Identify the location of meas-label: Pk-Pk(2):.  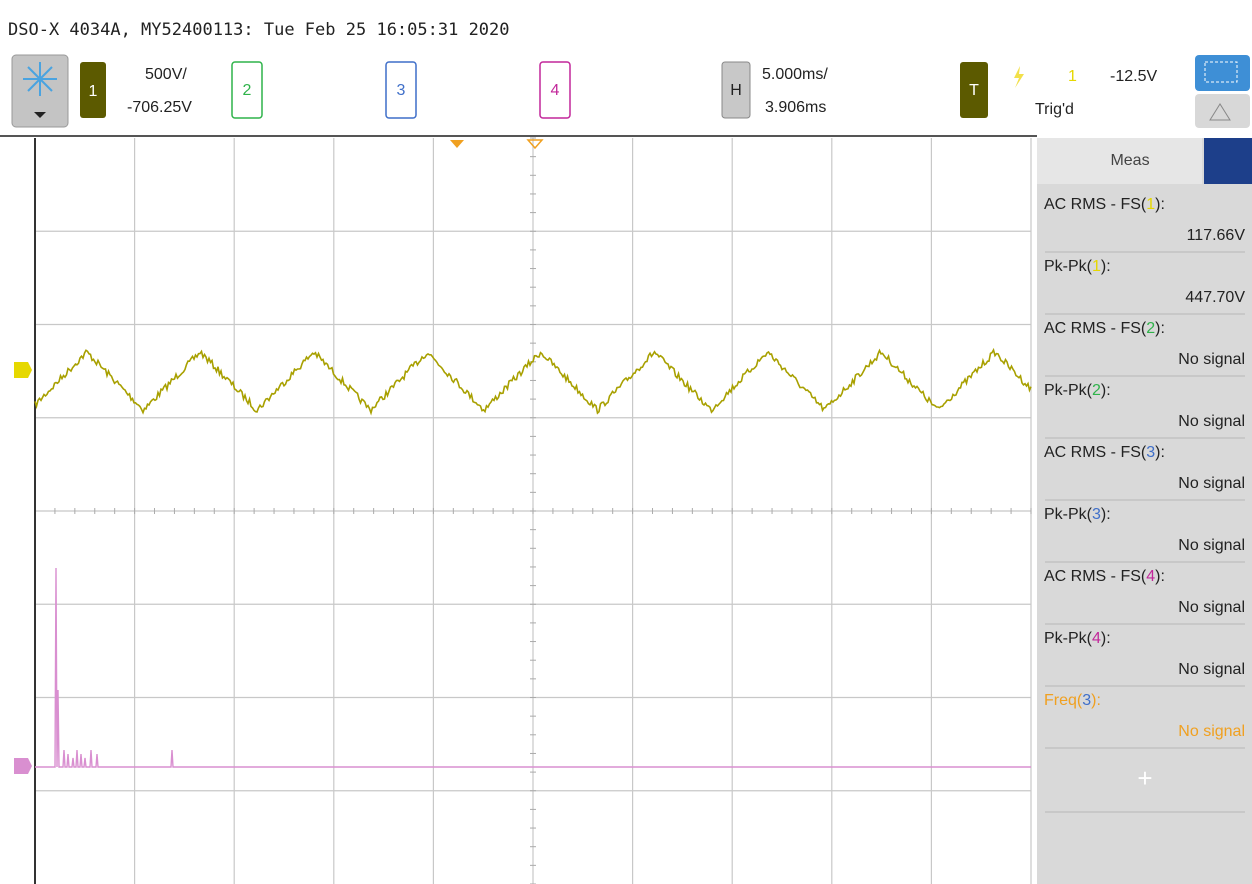
(1077, 390).